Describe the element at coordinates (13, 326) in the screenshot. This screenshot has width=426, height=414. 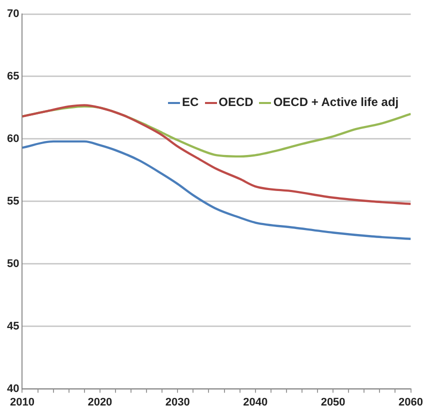
I see `y-tick-label: 45` at that location.